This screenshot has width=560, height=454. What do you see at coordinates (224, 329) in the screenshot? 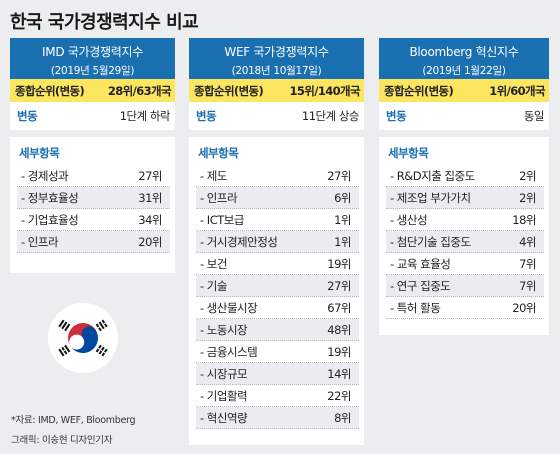
I see `item-name: - 노동시장` at bounding box center [224, 329].